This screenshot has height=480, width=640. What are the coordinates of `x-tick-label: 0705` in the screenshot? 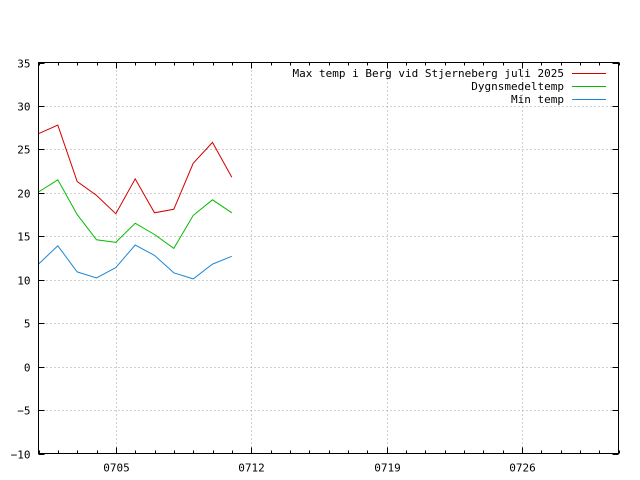 It's located at (116, 468).